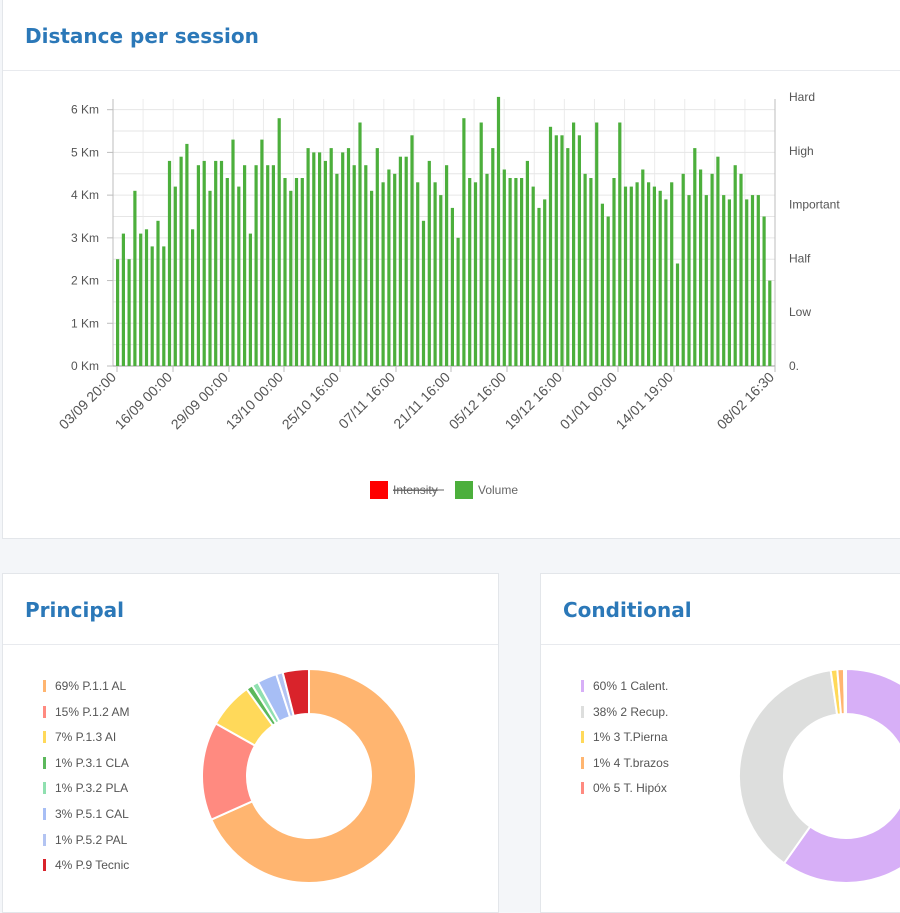 The height and width of the screenshot is (913, 900). What do you see at coordinates (814, 205) in the screenshot?
I see `y2-tick-label: Important` at bounding box center [814, 205].